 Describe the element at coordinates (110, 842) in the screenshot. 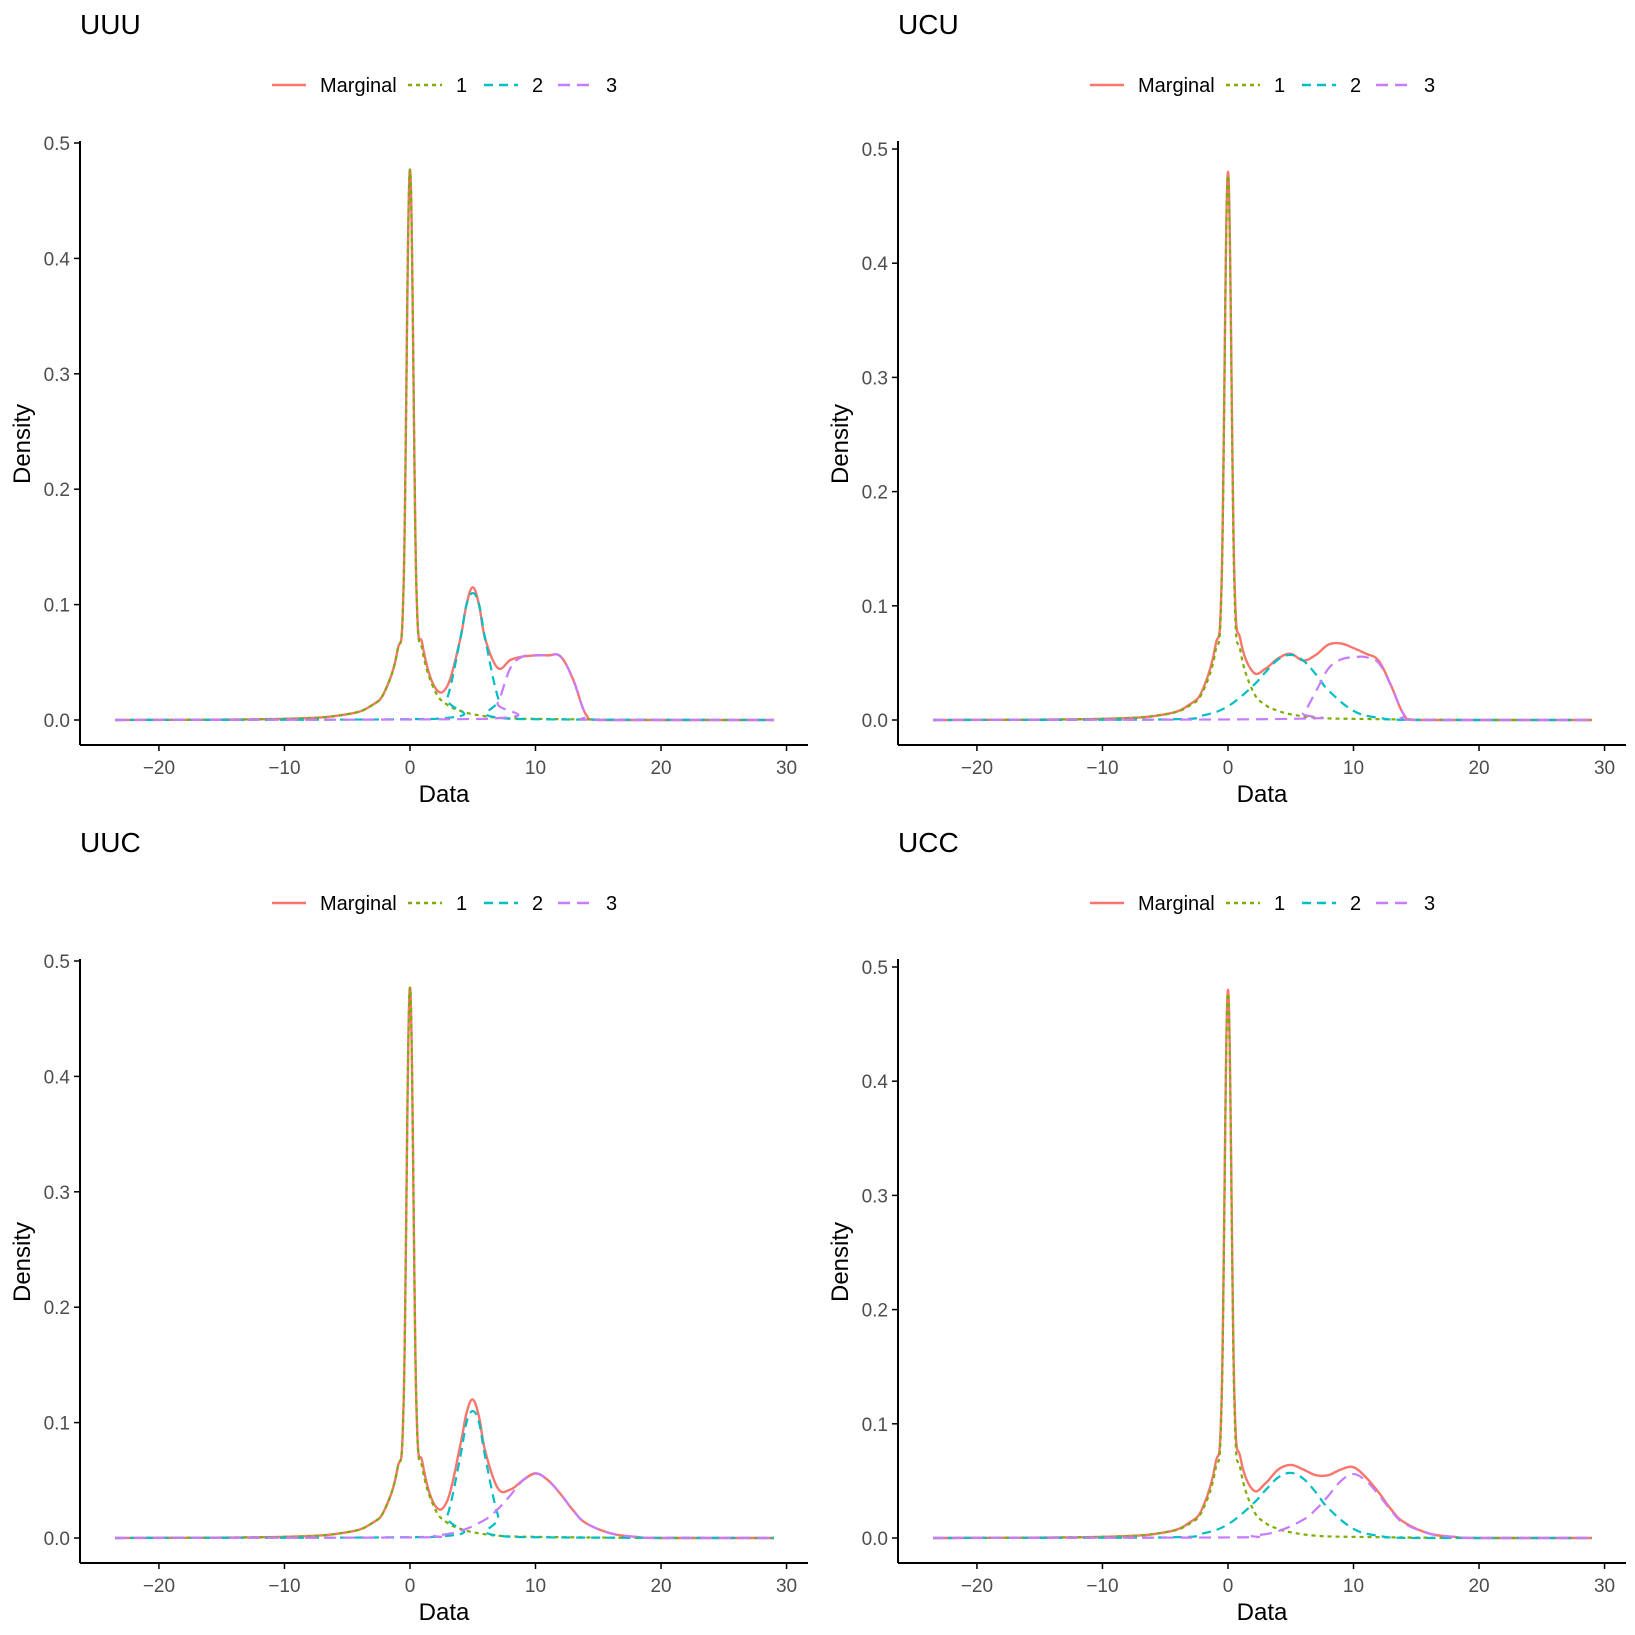

I see `panel-title: UUC` at that location.